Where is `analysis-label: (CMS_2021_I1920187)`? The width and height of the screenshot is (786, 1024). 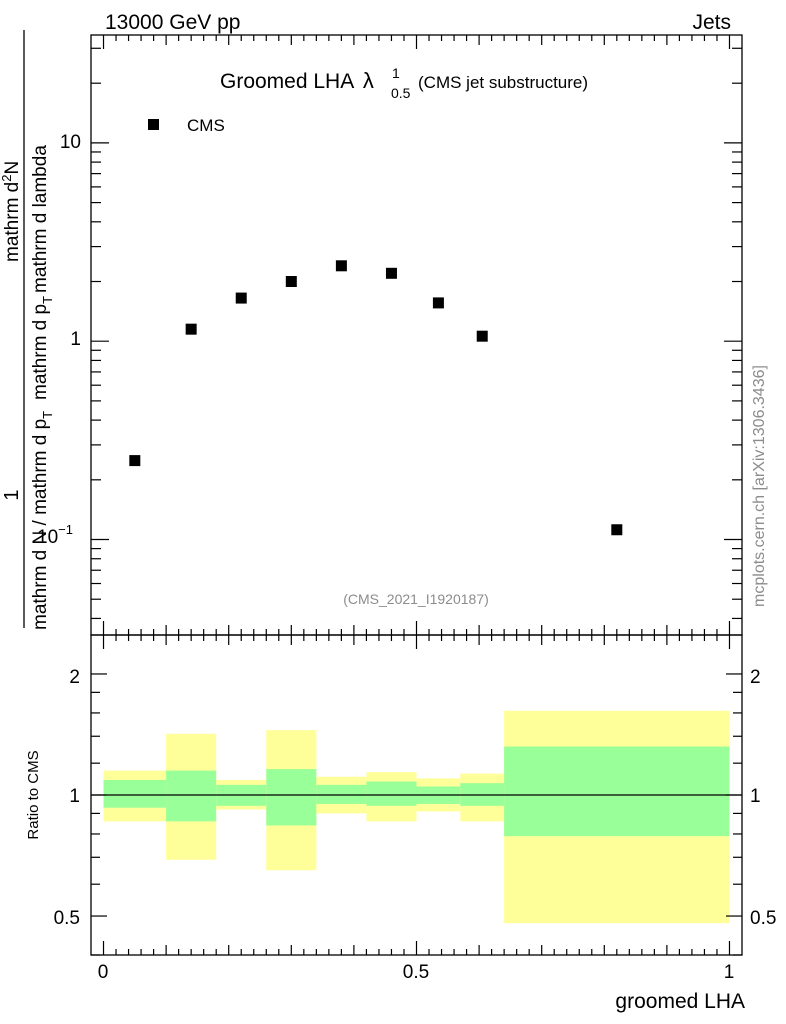 analysis-label: (CMS_2021_I1920187) is located at coordinates (416, 599).